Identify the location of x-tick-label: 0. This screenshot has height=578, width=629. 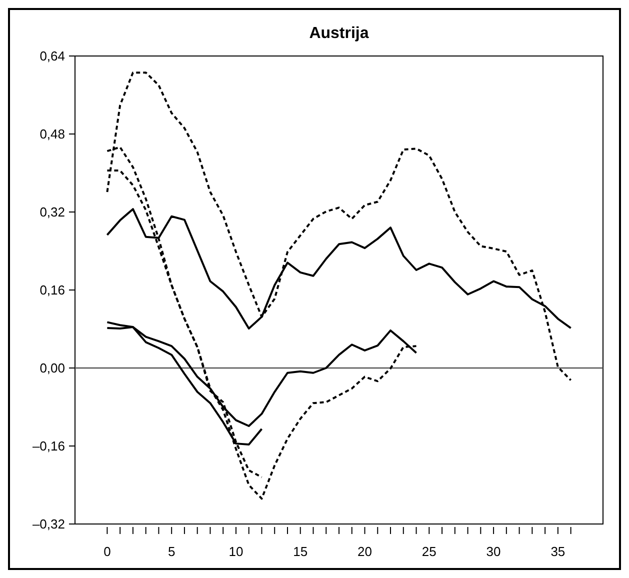
(107, 551).